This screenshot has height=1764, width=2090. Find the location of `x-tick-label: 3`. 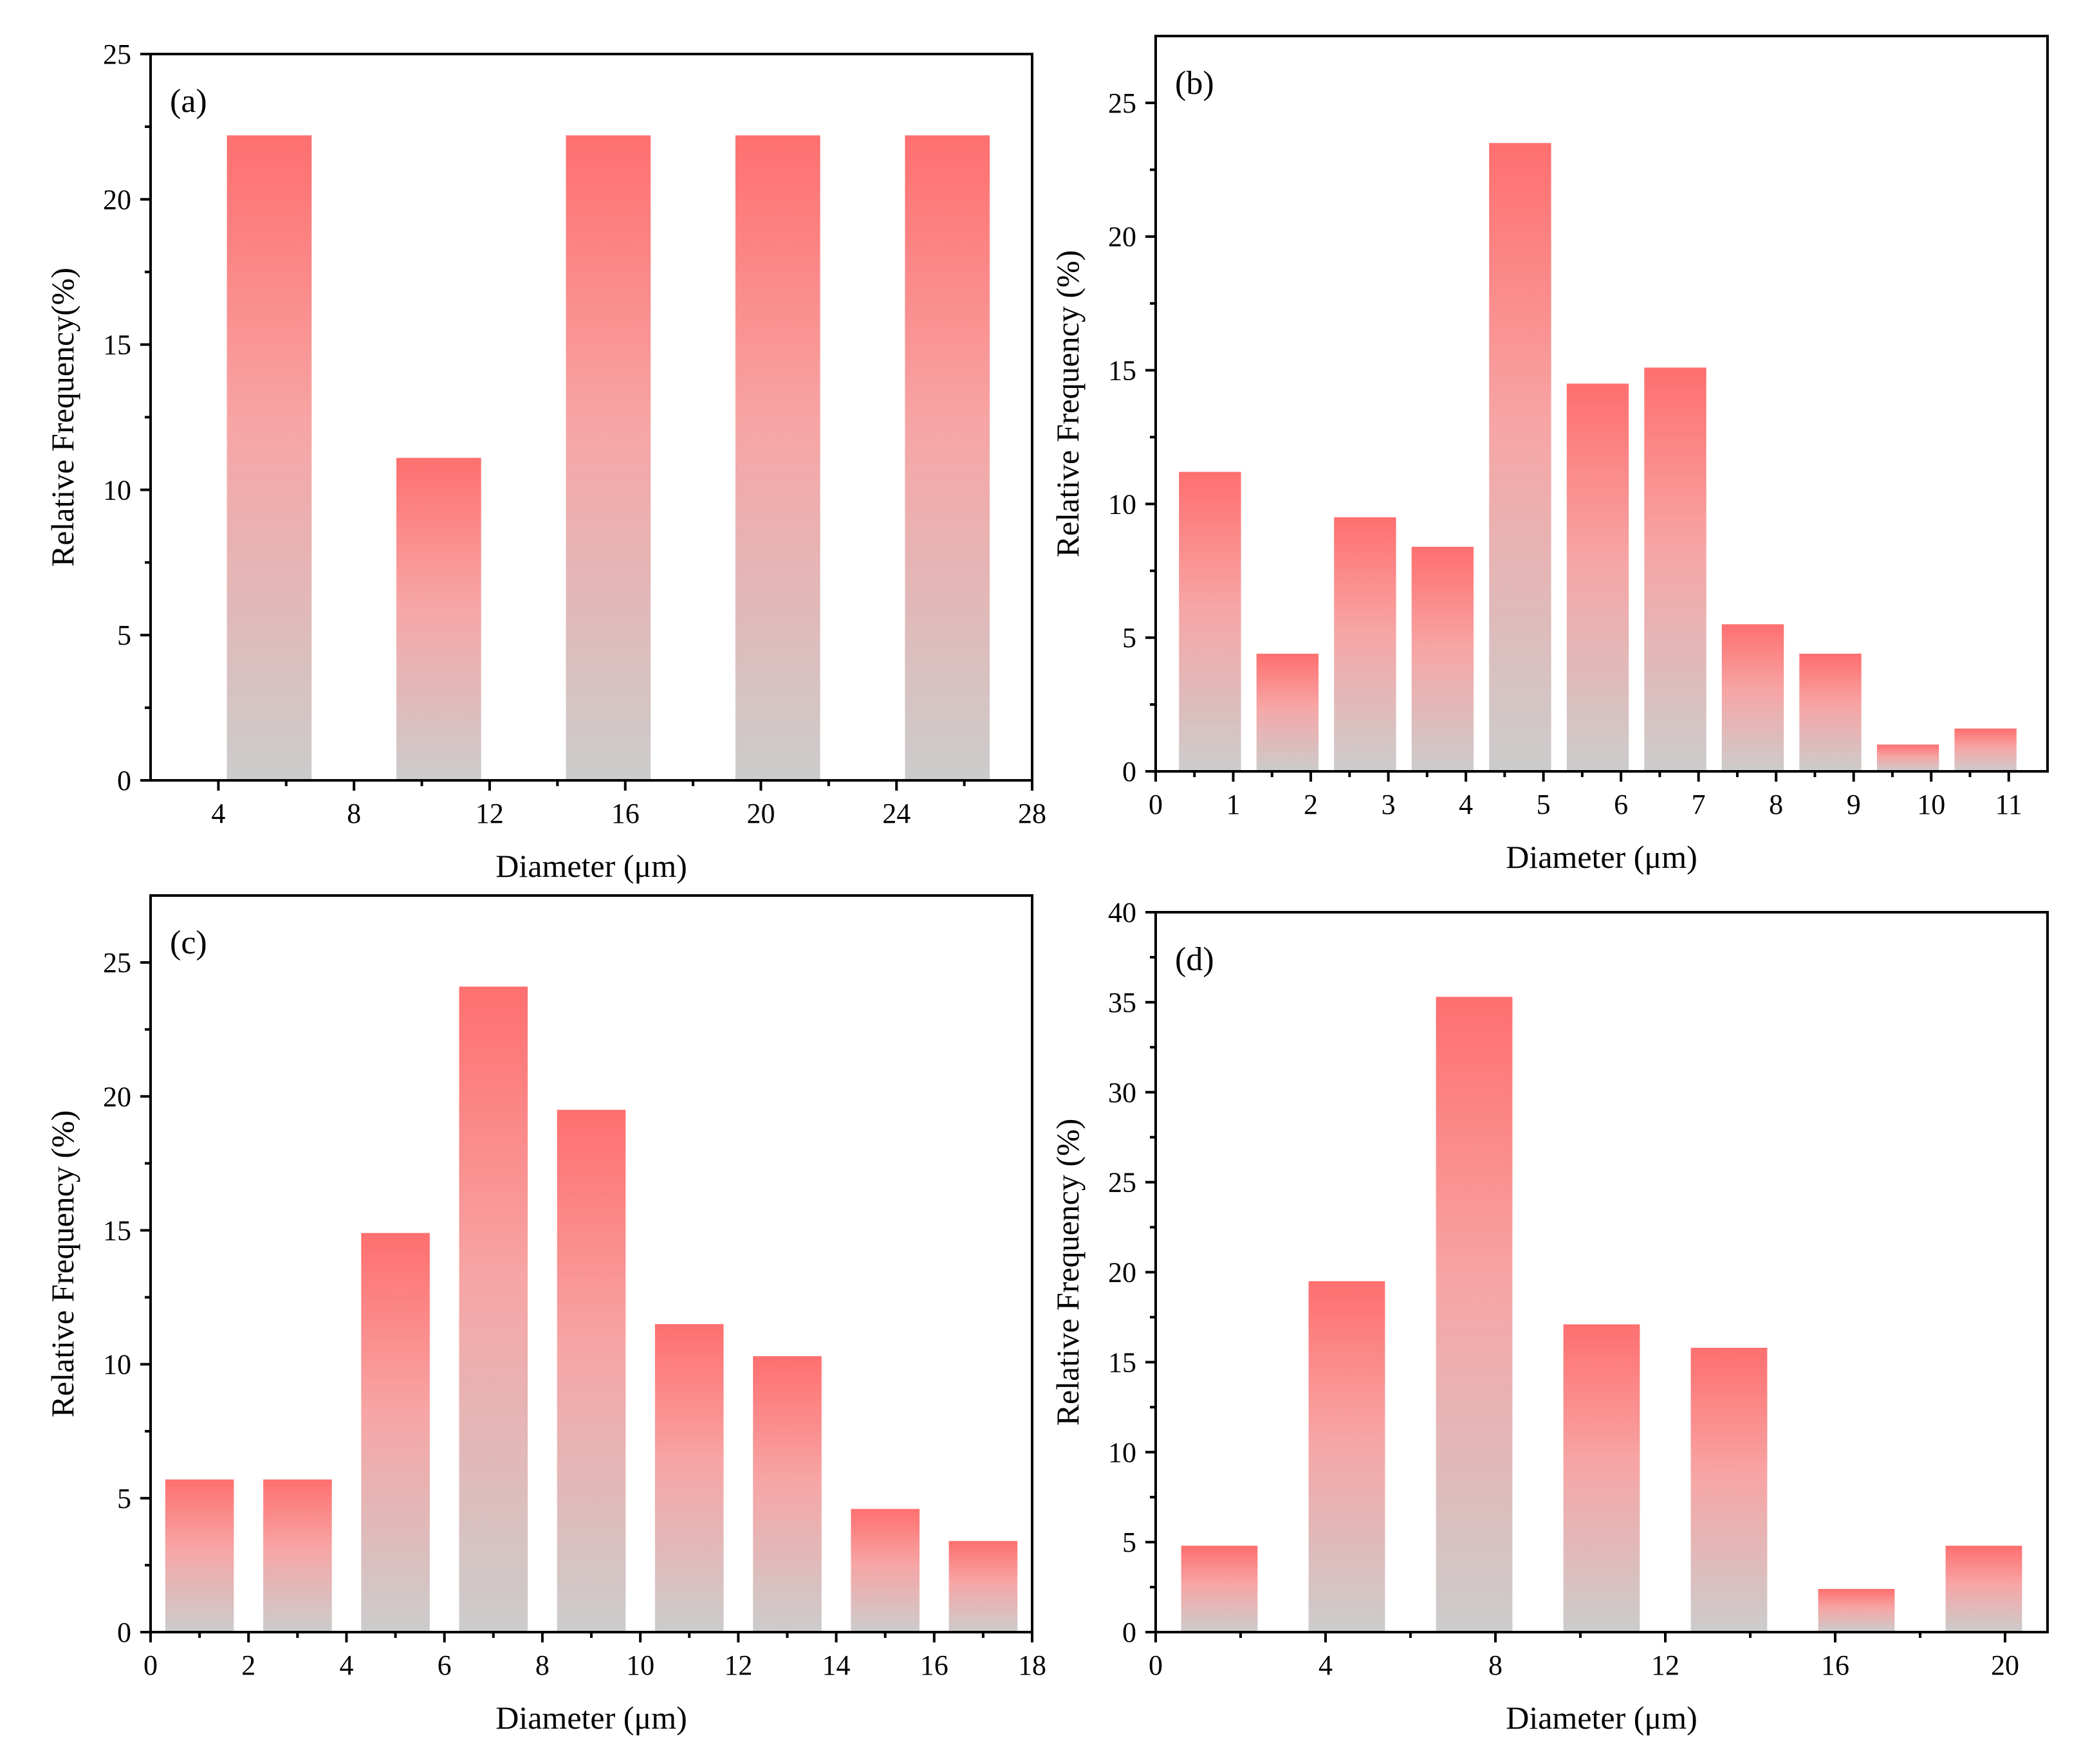

x-tick-label: 3 is located at coordinates (1389, 804).